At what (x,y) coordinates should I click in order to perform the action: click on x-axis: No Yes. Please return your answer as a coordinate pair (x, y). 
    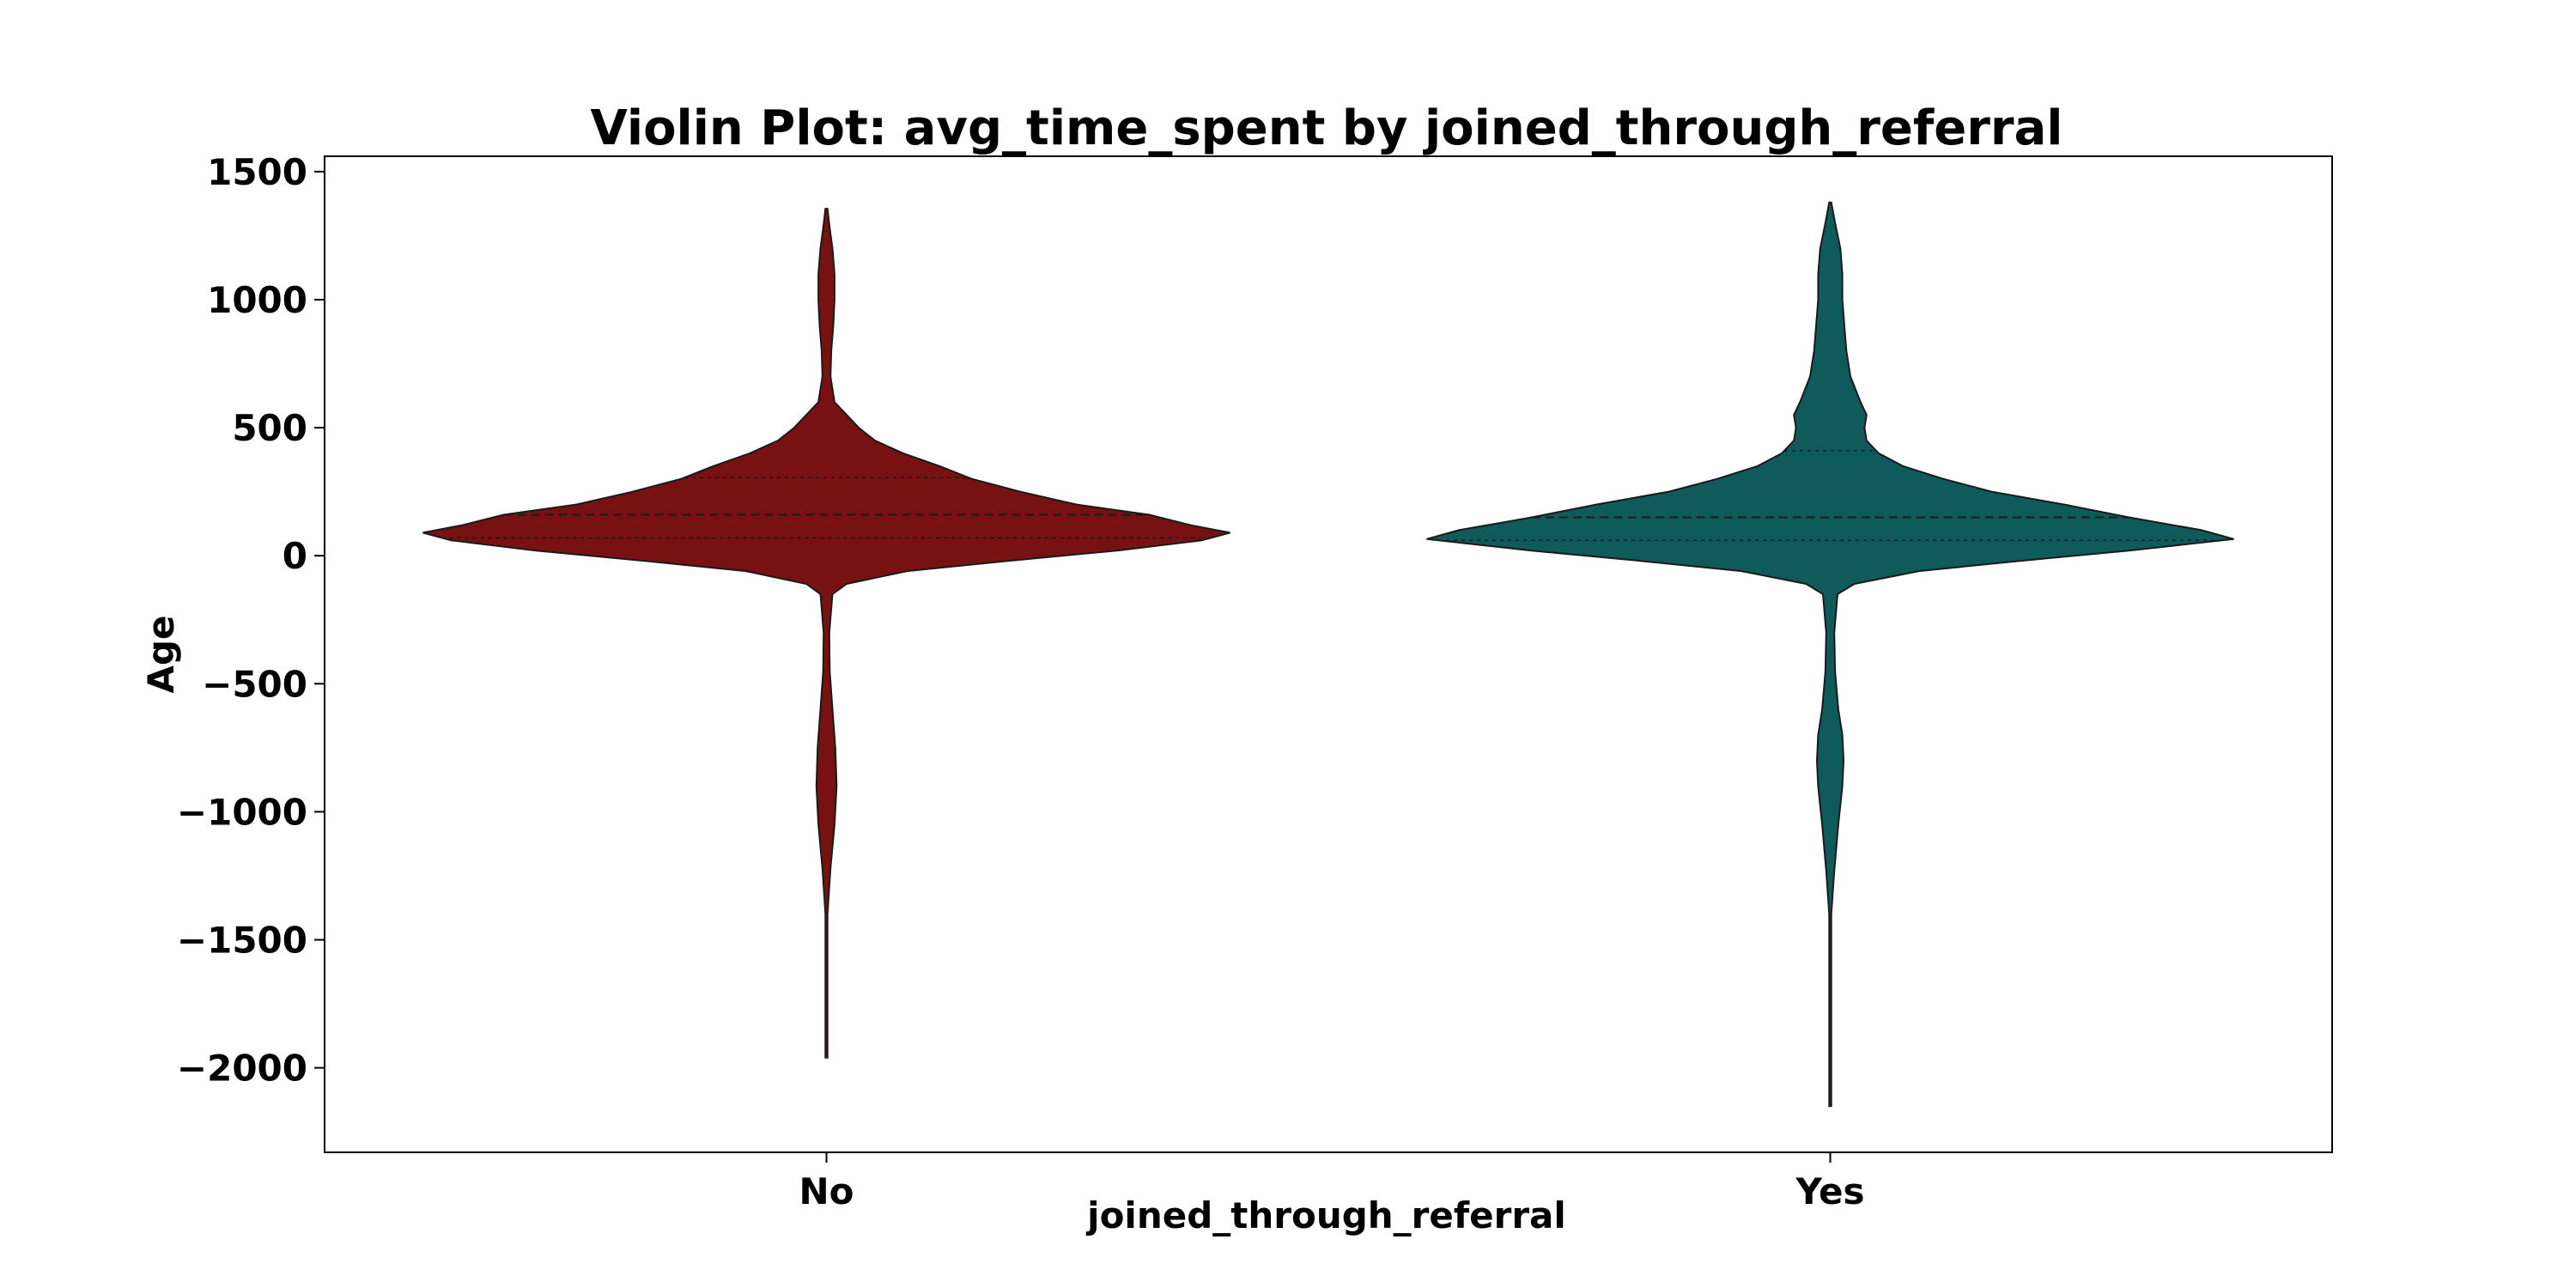
    Looking at the image, I should click on (1332, 1182).